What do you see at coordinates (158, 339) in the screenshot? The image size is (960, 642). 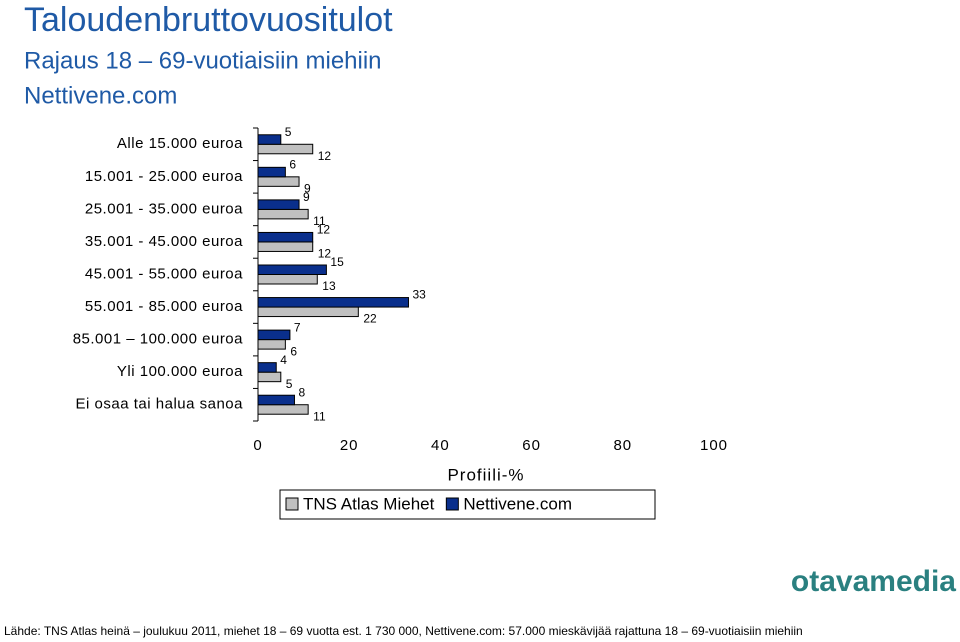 I see `y-tick-label: 85.001 – 100.000 euroa` at bounding box center [158, 339].